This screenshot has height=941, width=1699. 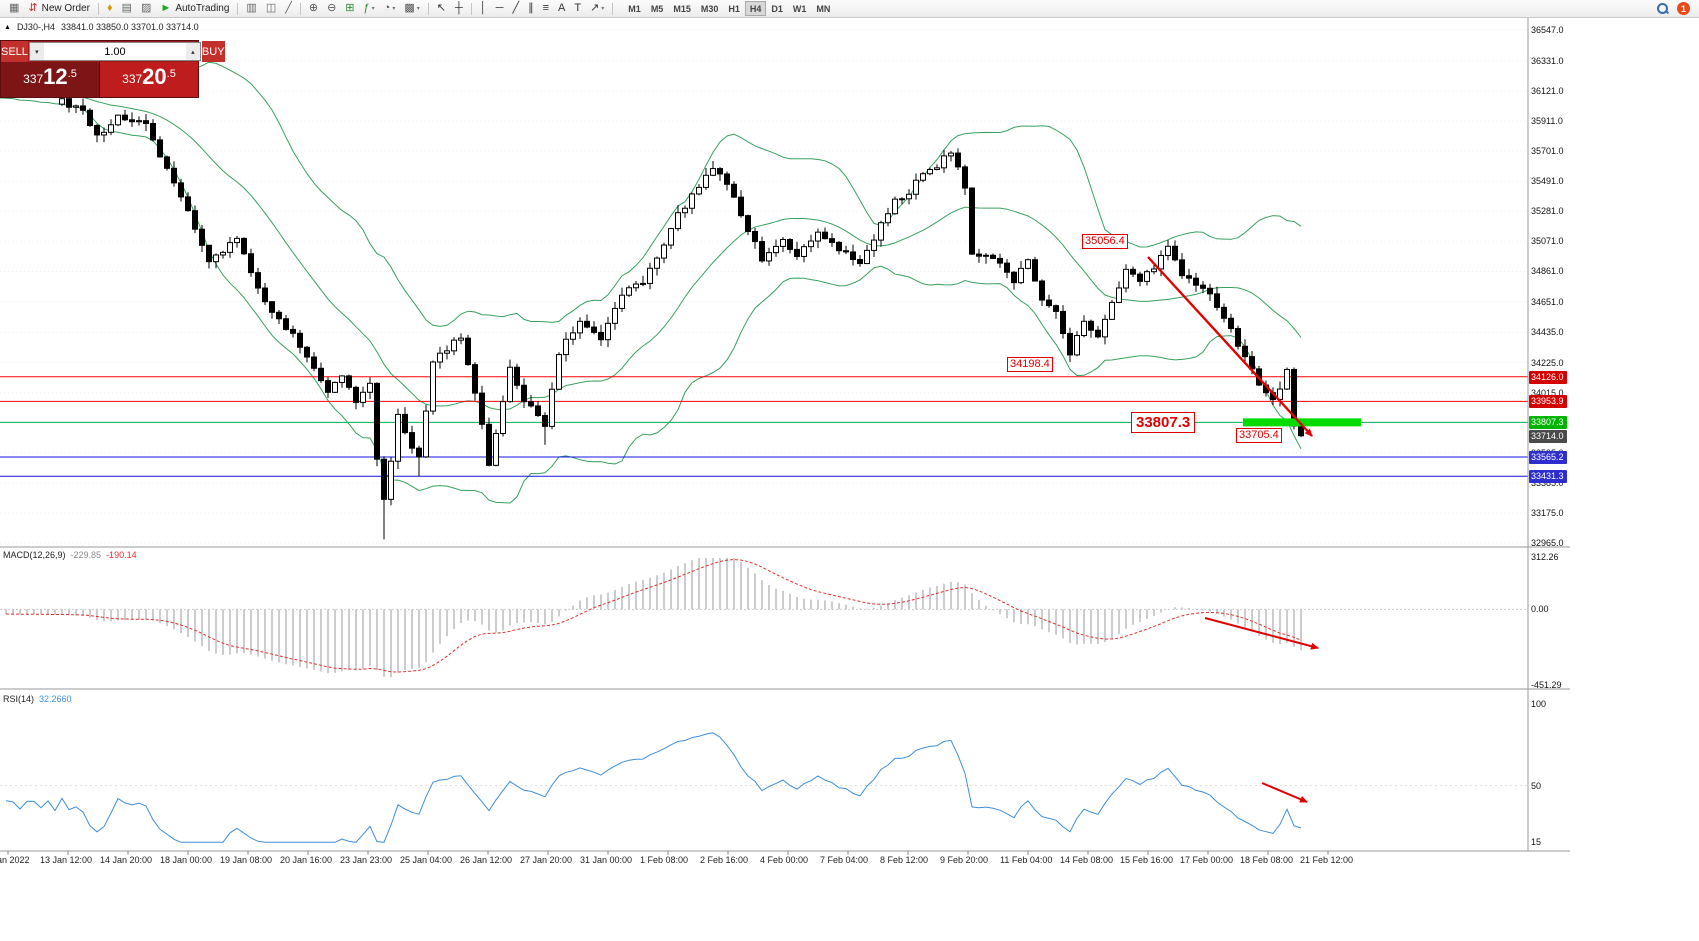 I want to click on price-axis-label: 34651.0, so click(x=1547, y=301).